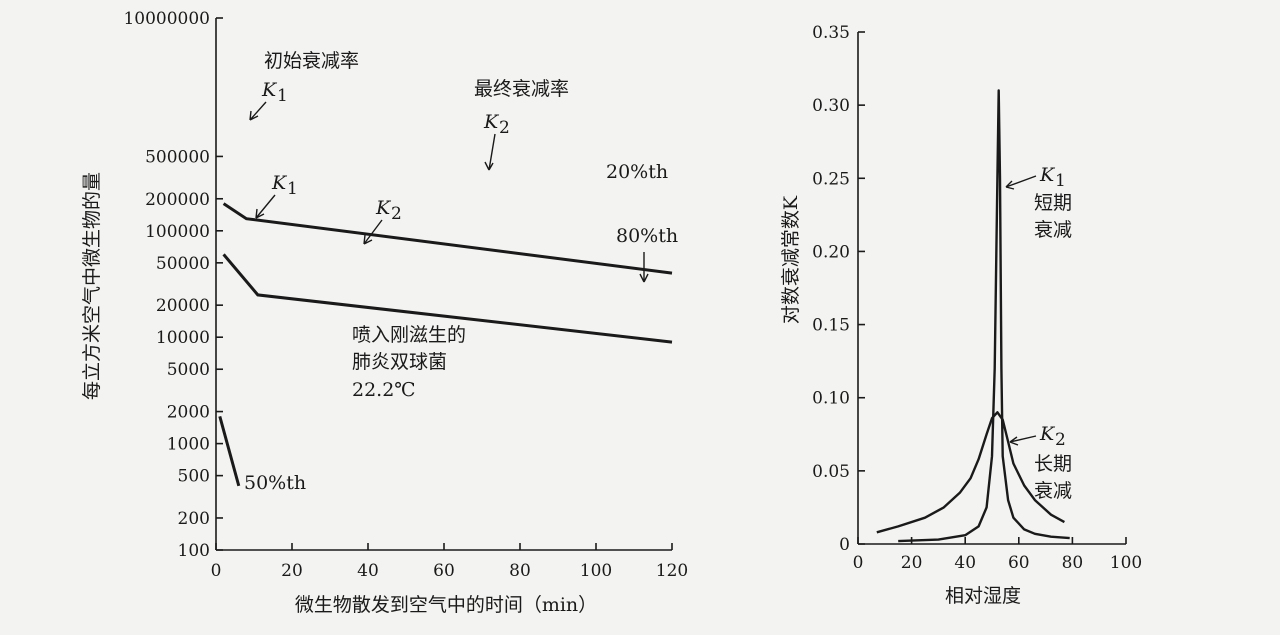  What do you see at coordinates (216, 571) in the screenshot?
I see `left-x-tick-label: 0` at bounding box center [216, 571].